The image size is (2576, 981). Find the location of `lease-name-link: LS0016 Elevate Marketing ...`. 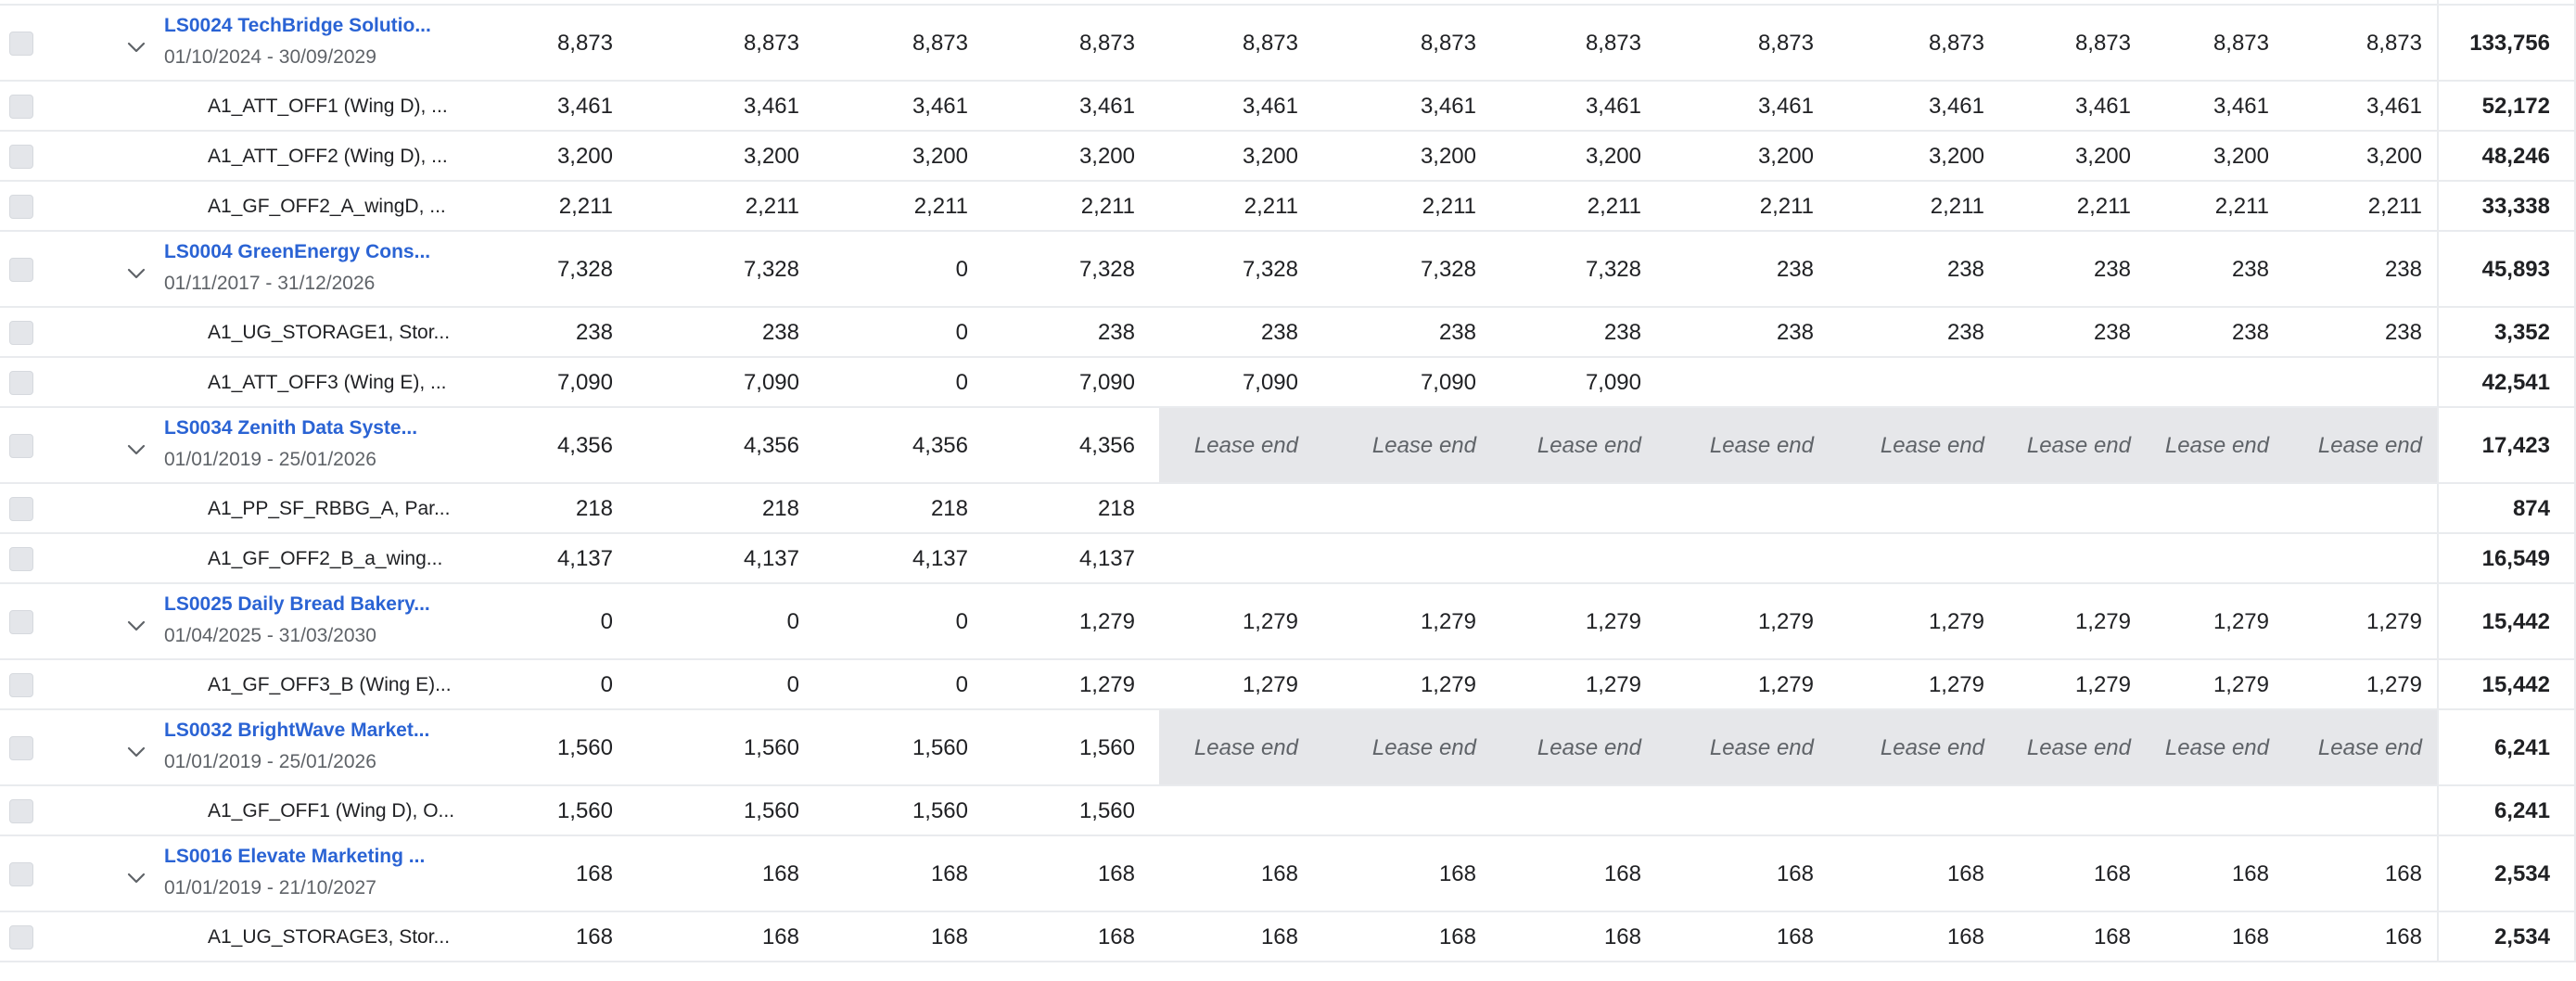

lease-name-link: LS0016 Elevate Marketing ... is located at coordinates (295, 856).